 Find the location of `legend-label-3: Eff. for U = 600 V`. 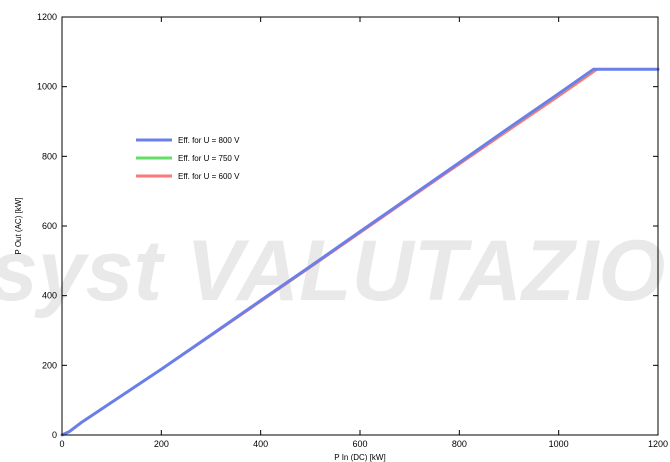

legend-label-3: Eff. for U = 600 V is located at coordinates (209, 176).